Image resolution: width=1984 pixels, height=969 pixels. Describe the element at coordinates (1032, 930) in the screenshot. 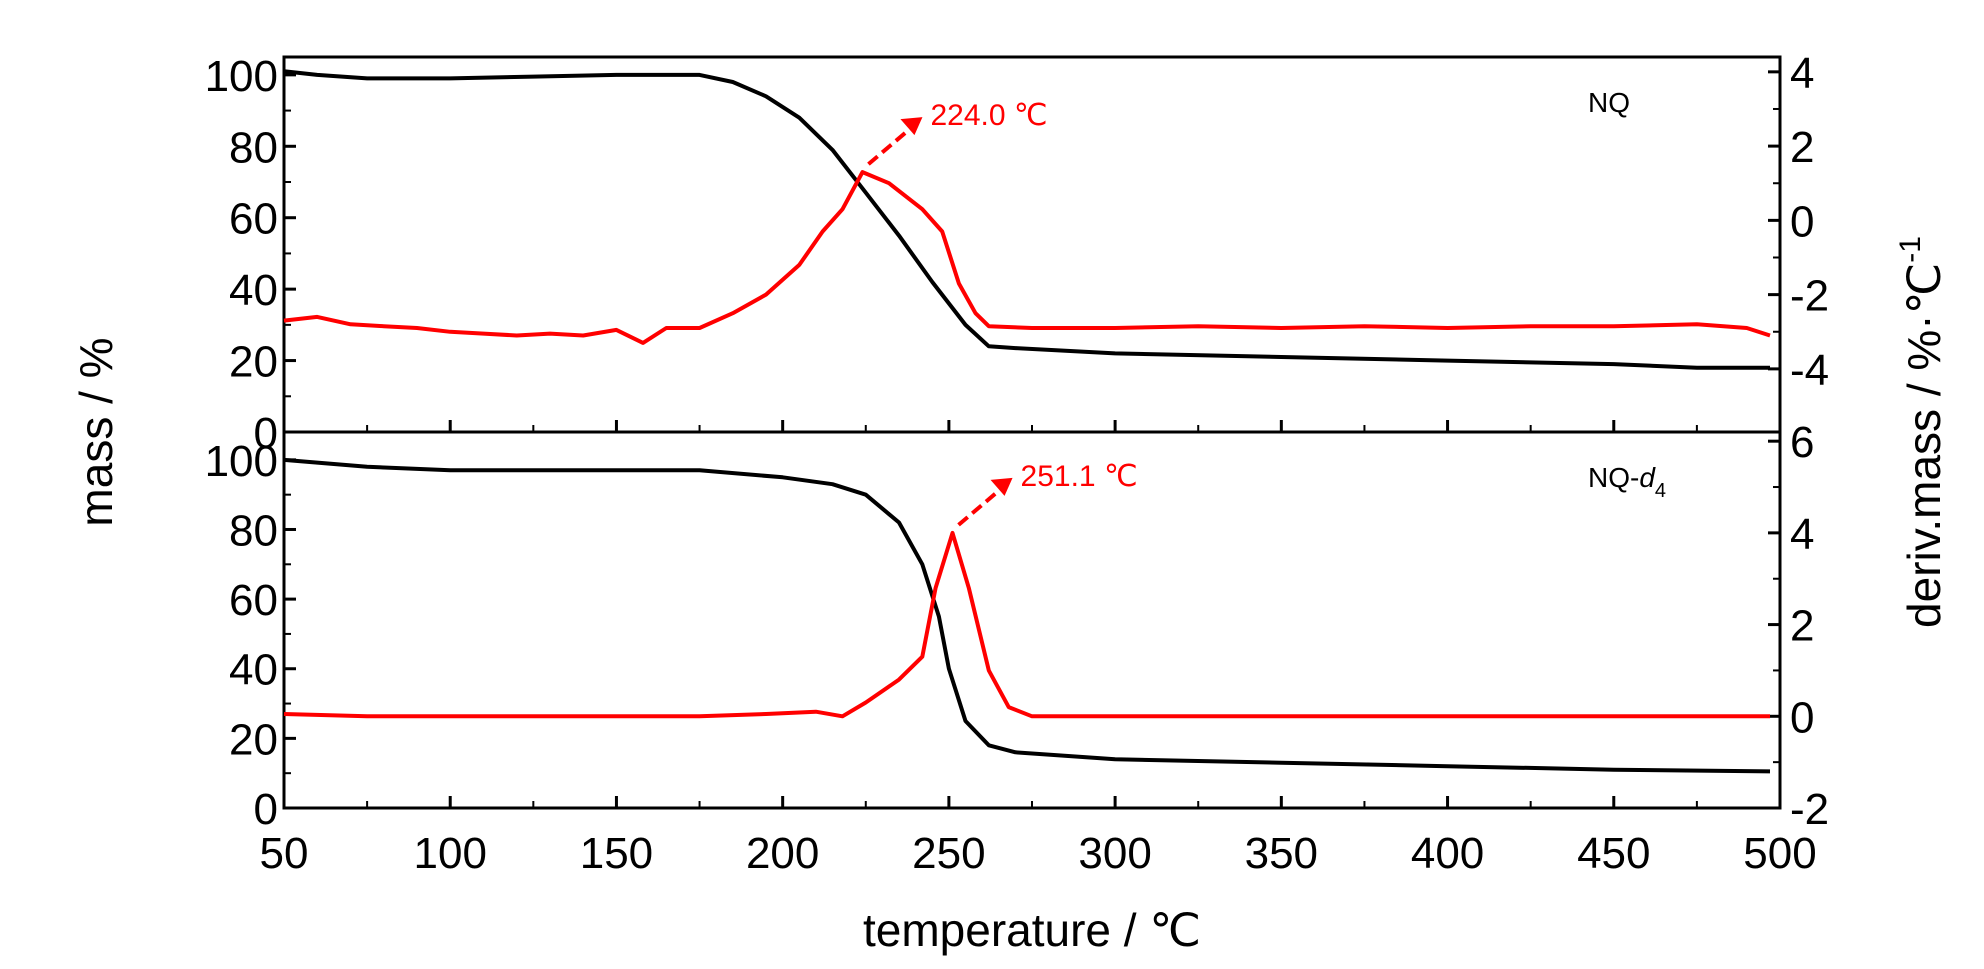

I see `x-axis-title: temperature / ℃` at that location.